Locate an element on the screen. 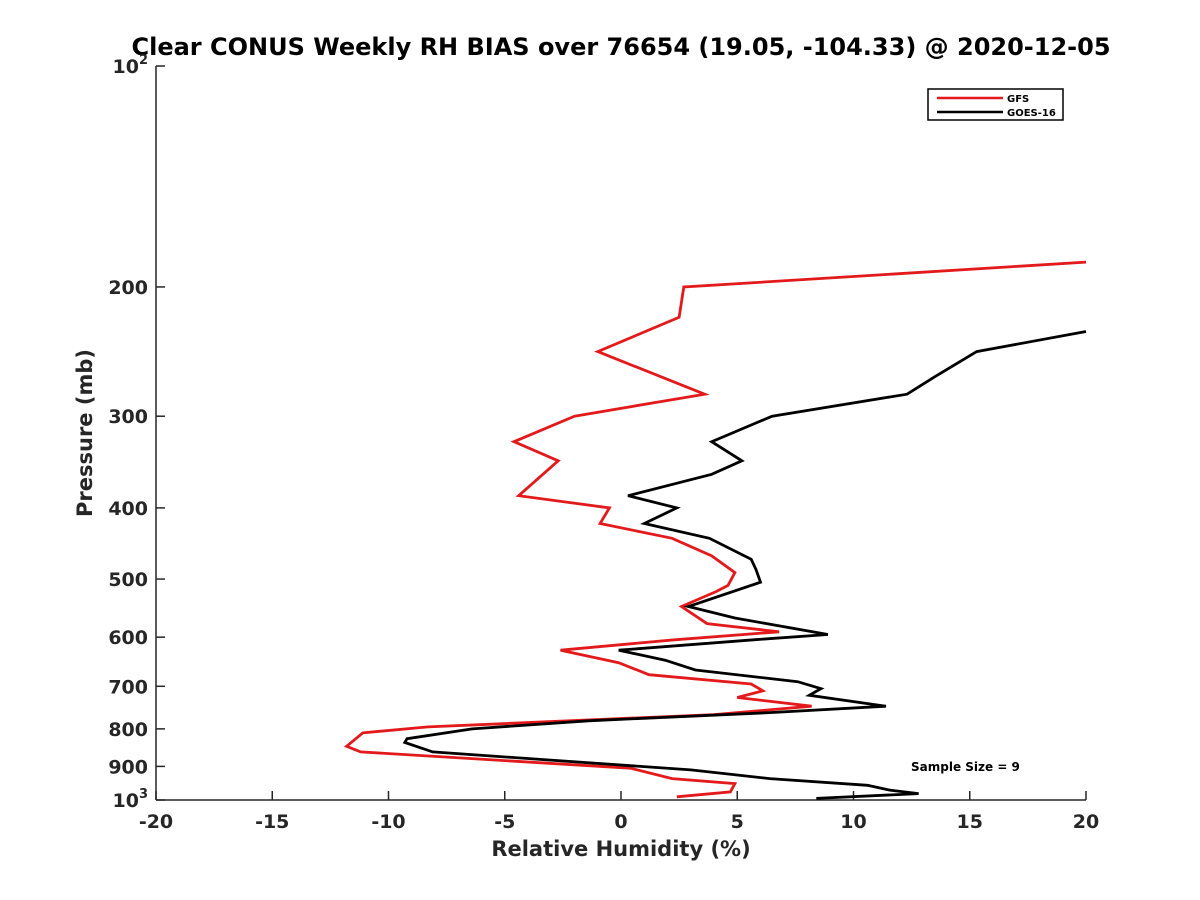  y-tick-label: 200 is located at coordinates (128, 288).